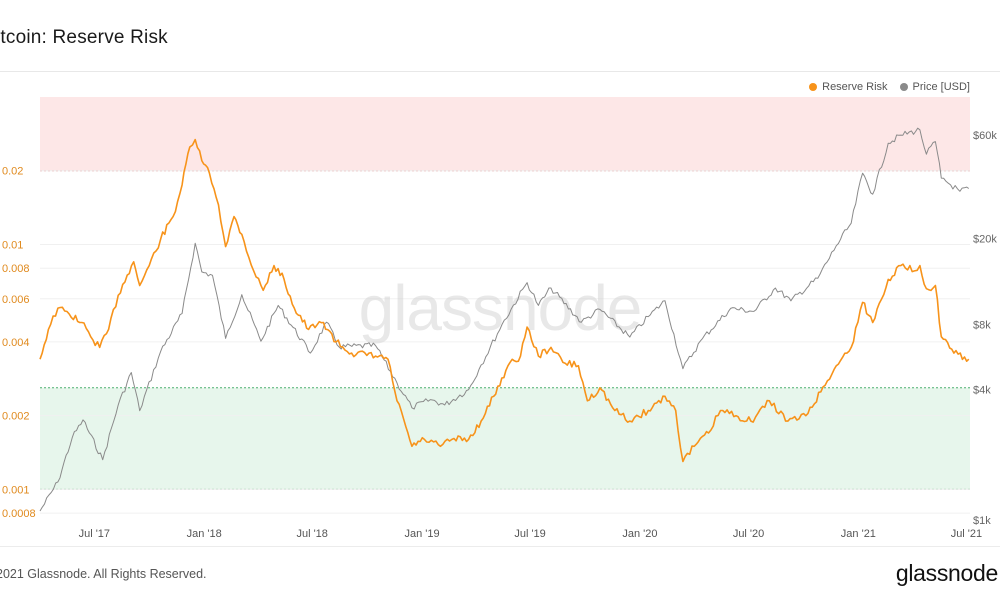 This screenshot has width=1000, height=600. What do you see at coordinates (16, 417) in the screenshot?
I see `y-left-tick-label: 0.002` at bounding box center [16, 417].